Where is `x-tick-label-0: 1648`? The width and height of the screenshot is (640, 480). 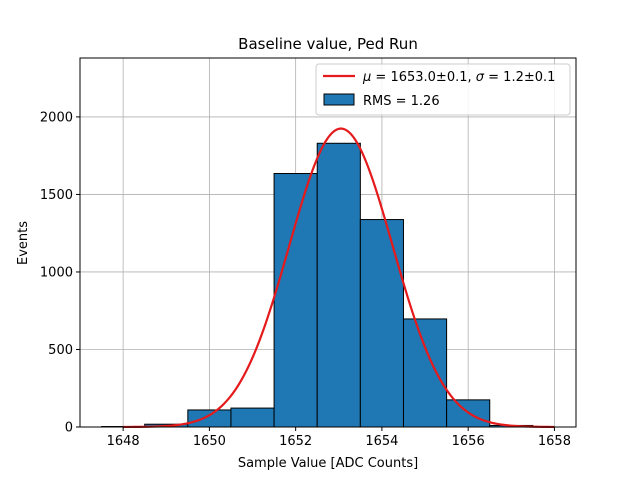 x-tick-label-0: 1648 is located at coordinates (123, 441).